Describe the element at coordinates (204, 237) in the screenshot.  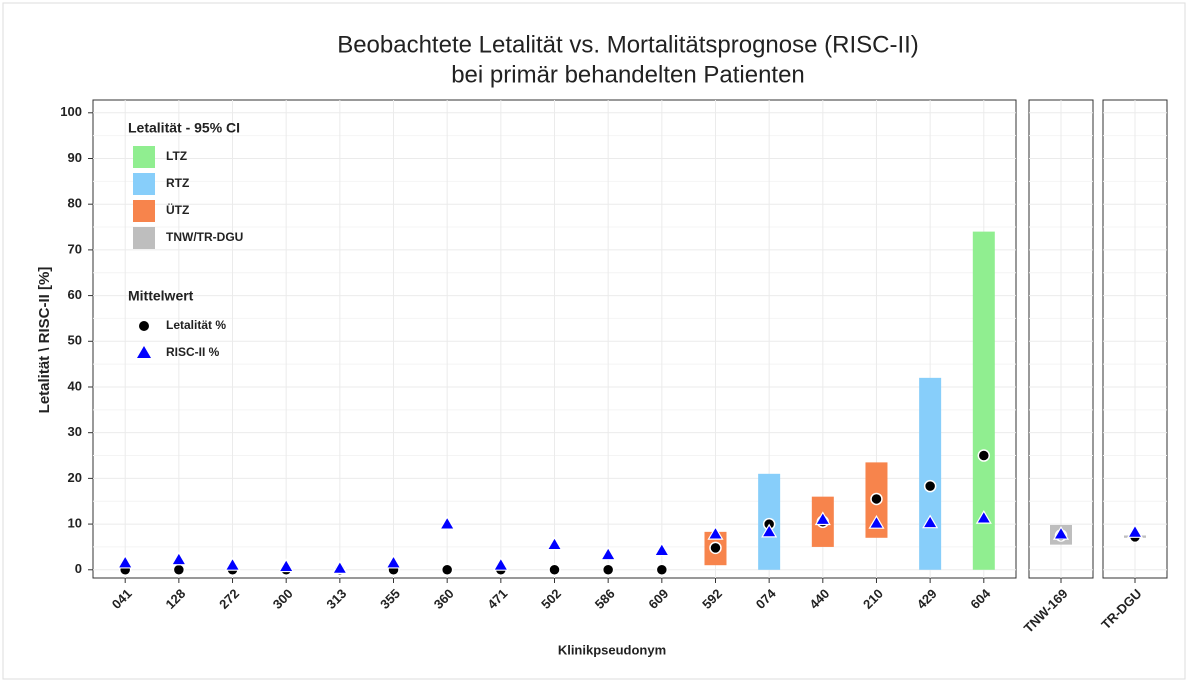
I see `legend-label: TNW/TR-DGU` at that location.